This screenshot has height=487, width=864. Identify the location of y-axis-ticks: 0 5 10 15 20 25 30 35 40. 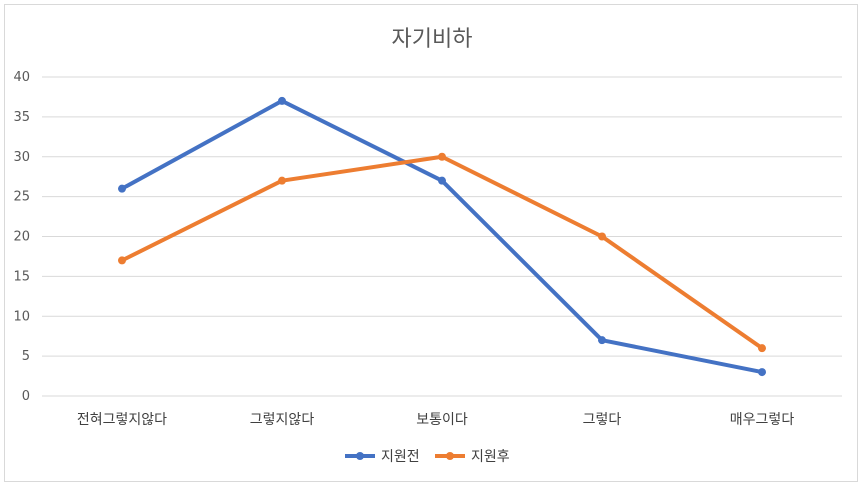
(21, 237).